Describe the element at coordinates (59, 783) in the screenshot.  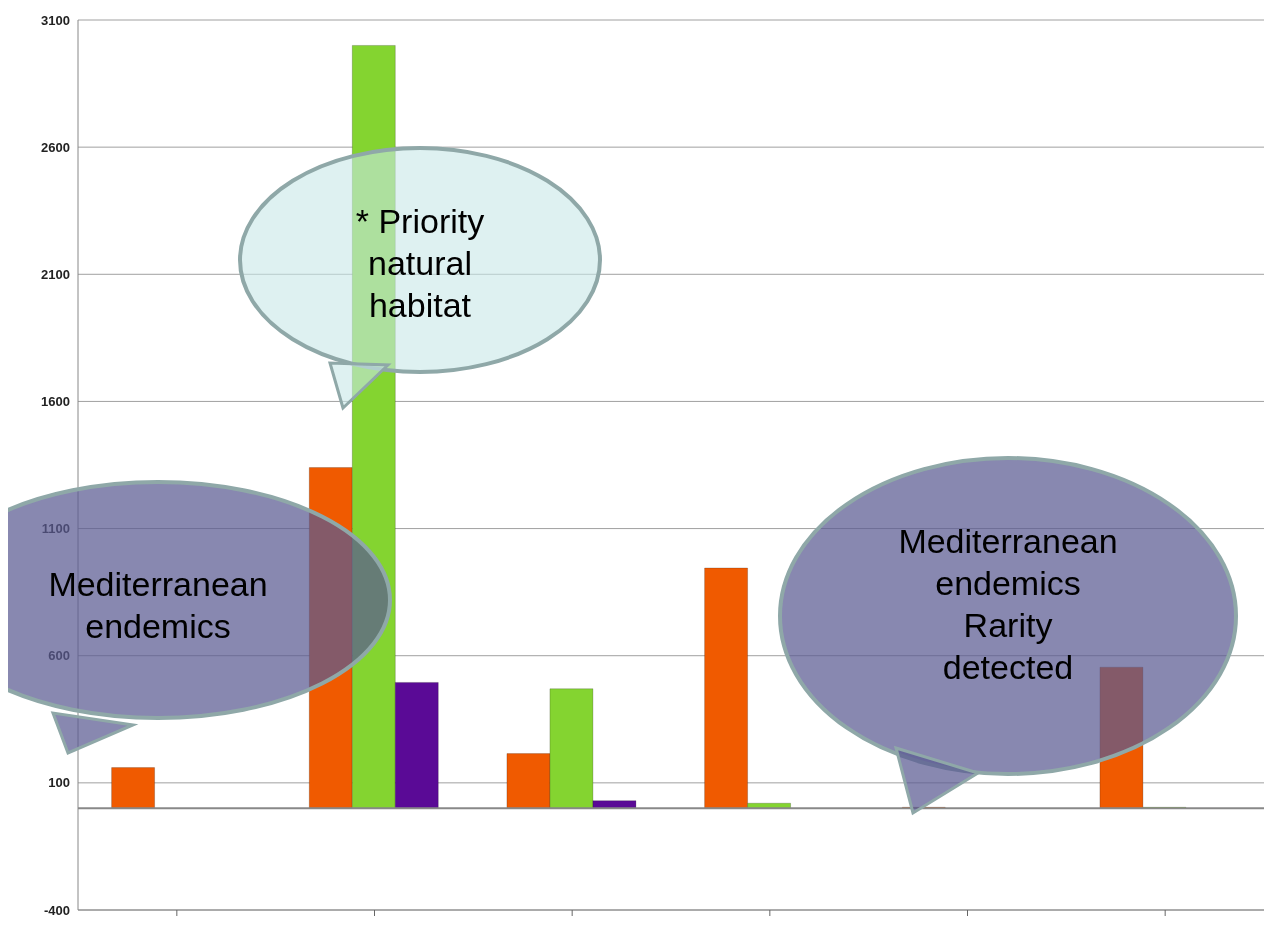
I see `y-tick-label: 100` at that location.